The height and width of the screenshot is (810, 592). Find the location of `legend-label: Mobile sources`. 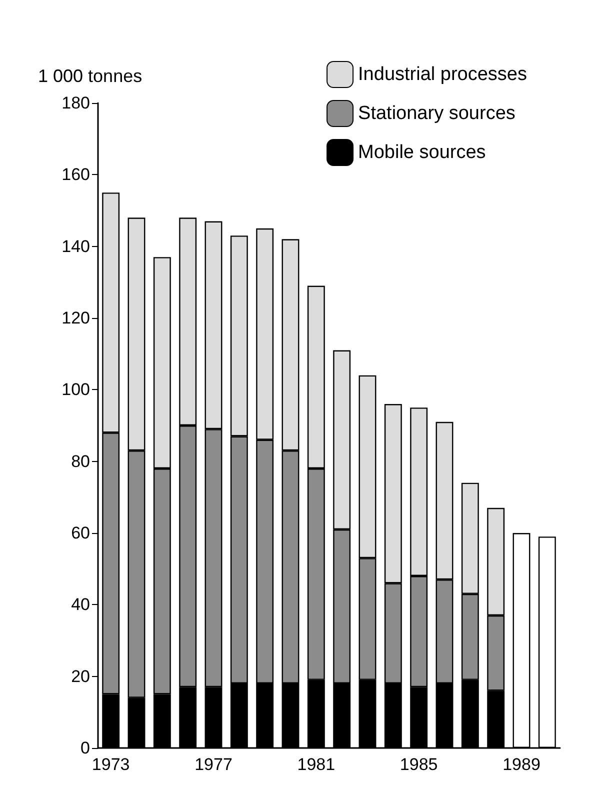

legend-label: Mobile sources is located at coordinates (422, 152).